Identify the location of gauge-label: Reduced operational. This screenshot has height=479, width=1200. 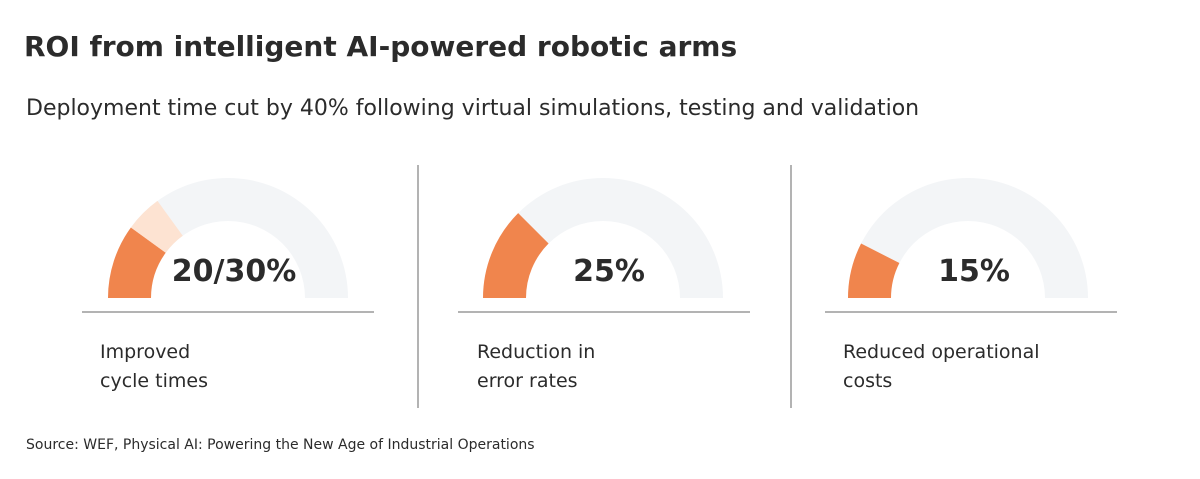
(941, 352).